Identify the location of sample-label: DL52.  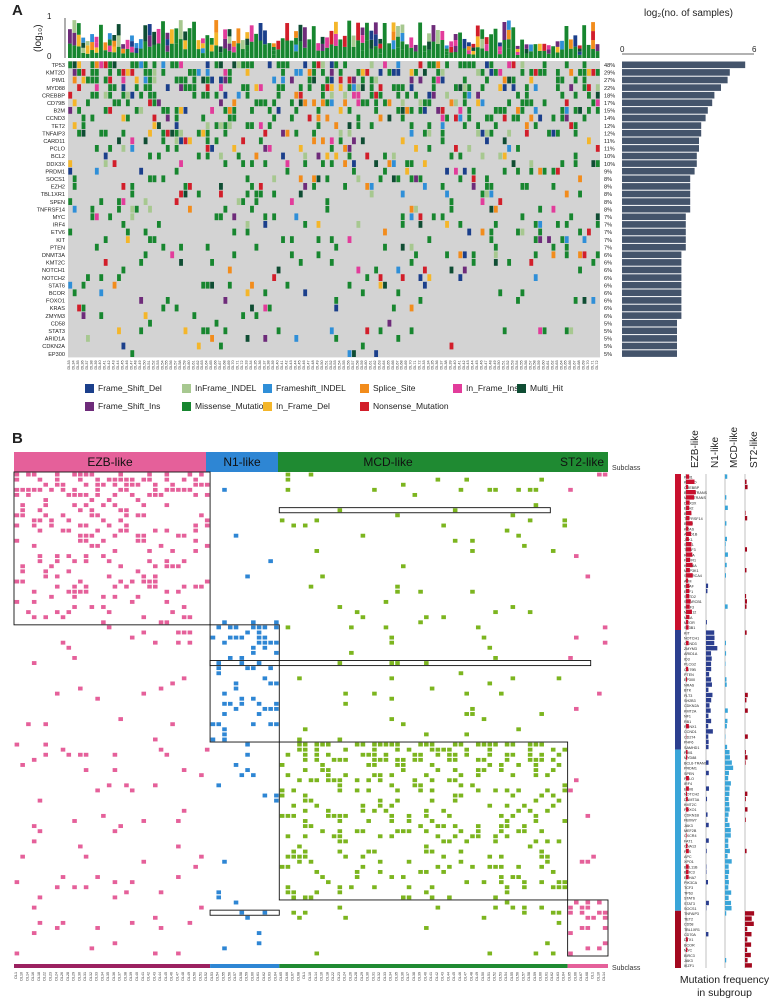
(206, 976).